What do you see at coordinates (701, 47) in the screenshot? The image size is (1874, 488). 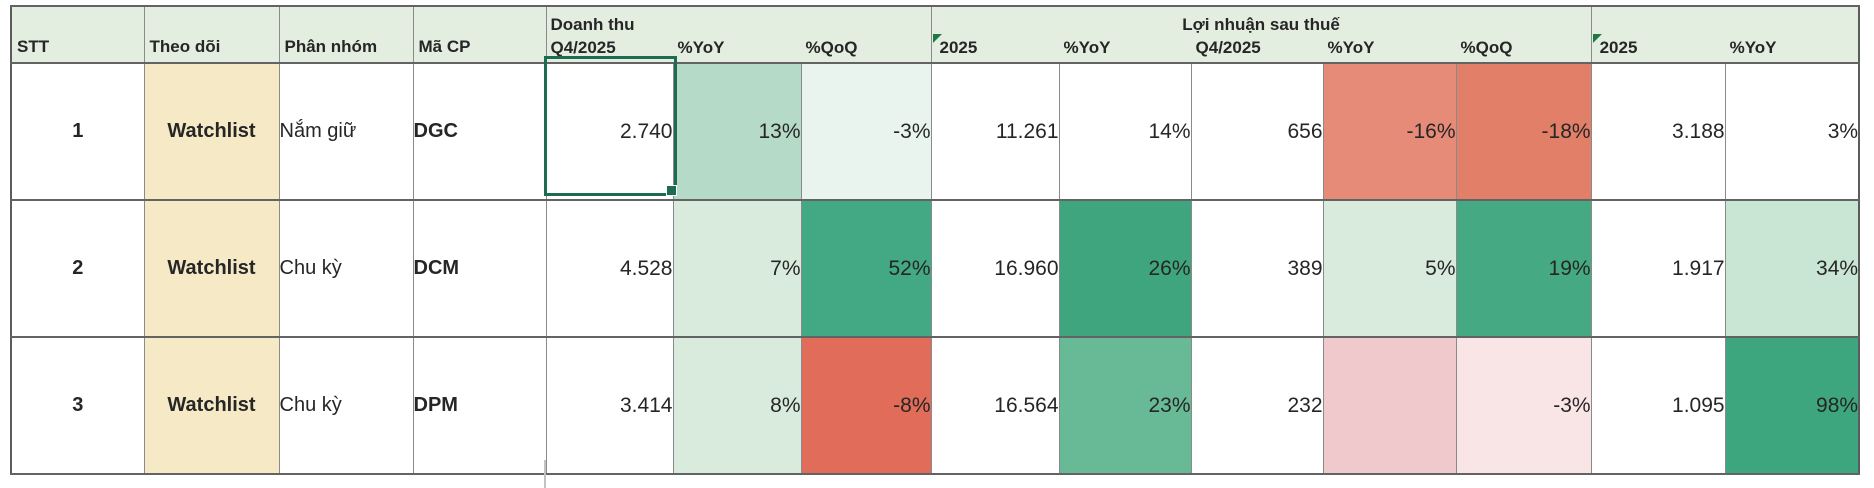 I see `column-header-dt-yoy: %YoY` at bounding box center [701, 47].